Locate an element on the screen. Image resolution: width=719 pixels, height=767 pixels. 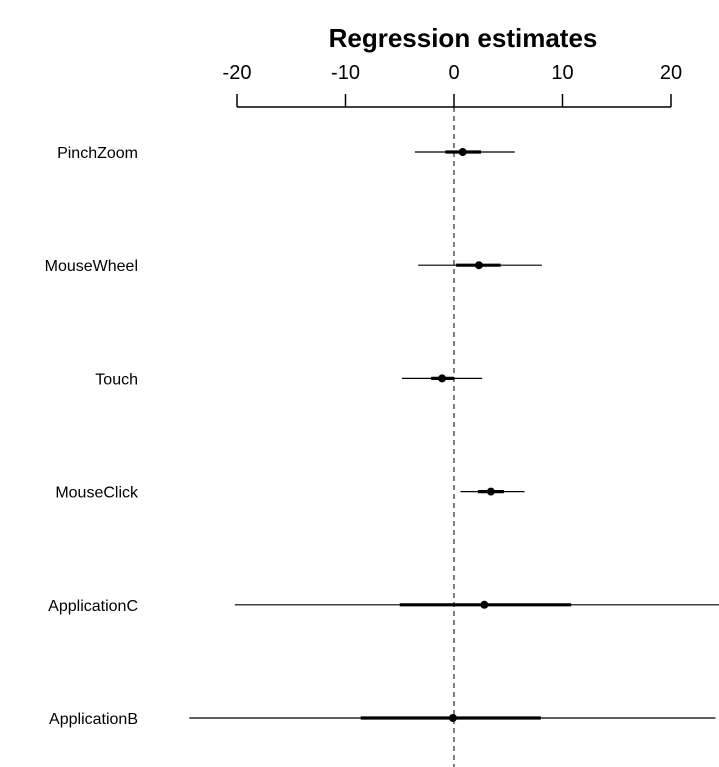
x-axis: -20 -10 0 10 20 is located at coordinates (452, 85).